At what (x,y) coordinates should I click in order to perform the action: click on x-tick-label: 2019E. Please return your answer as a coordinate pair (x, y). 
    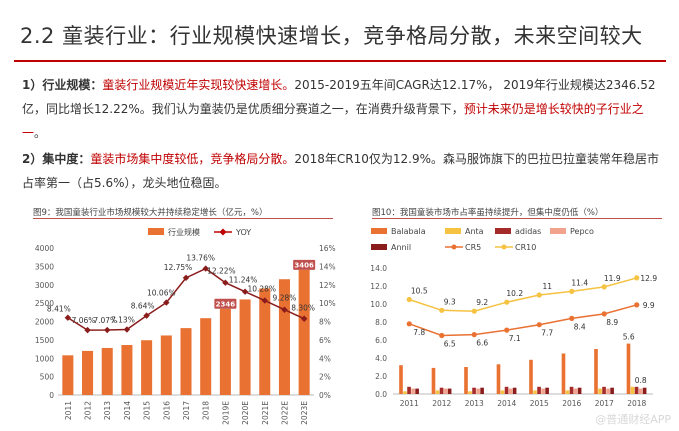
    Looking at the image, I should click on (225, 413).